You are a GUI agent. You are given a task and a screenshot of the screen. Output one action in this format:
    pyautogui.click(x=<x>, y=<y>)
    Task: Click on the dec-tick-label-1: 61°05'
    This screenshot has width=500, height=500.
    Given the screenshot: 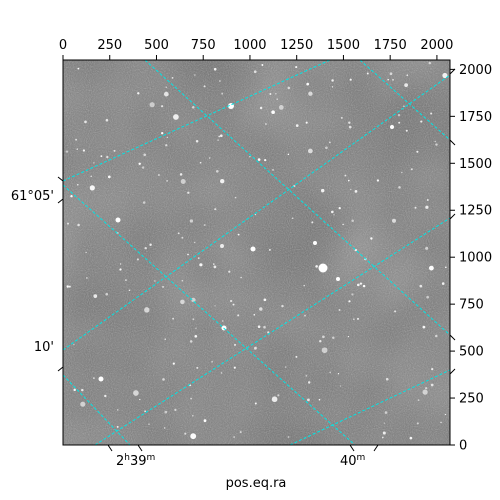 What is the action you would take?
    pyautogui.click(x=32, y=196)
    